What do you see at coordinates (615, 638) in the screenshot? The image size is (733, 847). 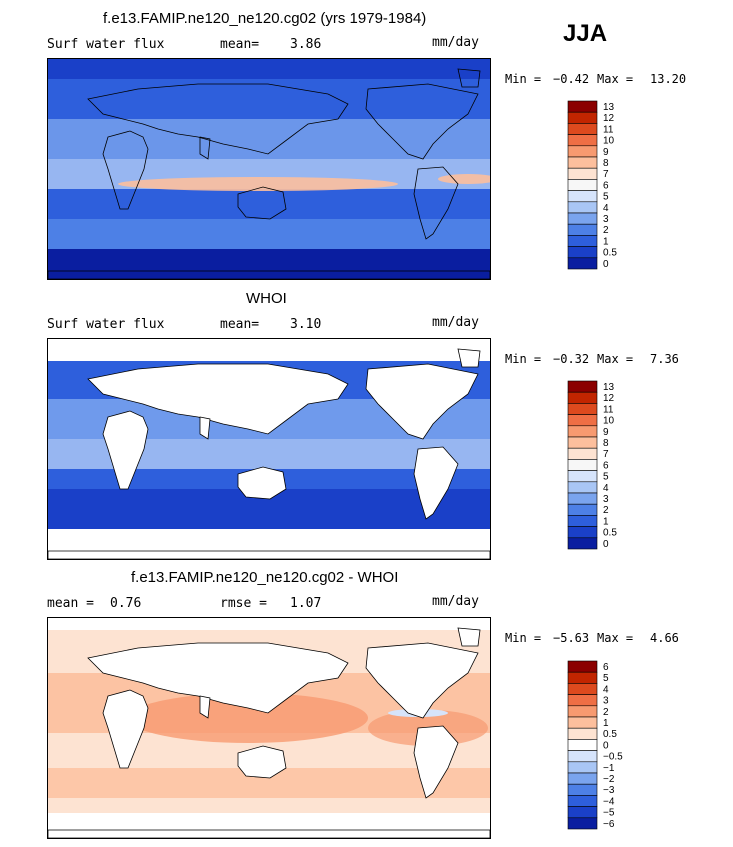 I see `panel3-max-label: Max =` at bounding box center [615, 638].